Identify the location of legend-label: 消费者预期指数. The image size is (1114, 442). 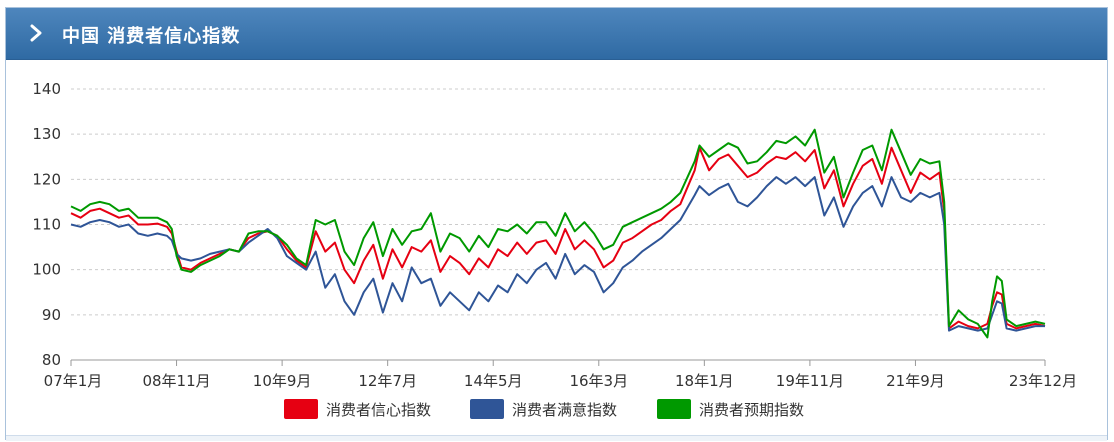
(751, 410).